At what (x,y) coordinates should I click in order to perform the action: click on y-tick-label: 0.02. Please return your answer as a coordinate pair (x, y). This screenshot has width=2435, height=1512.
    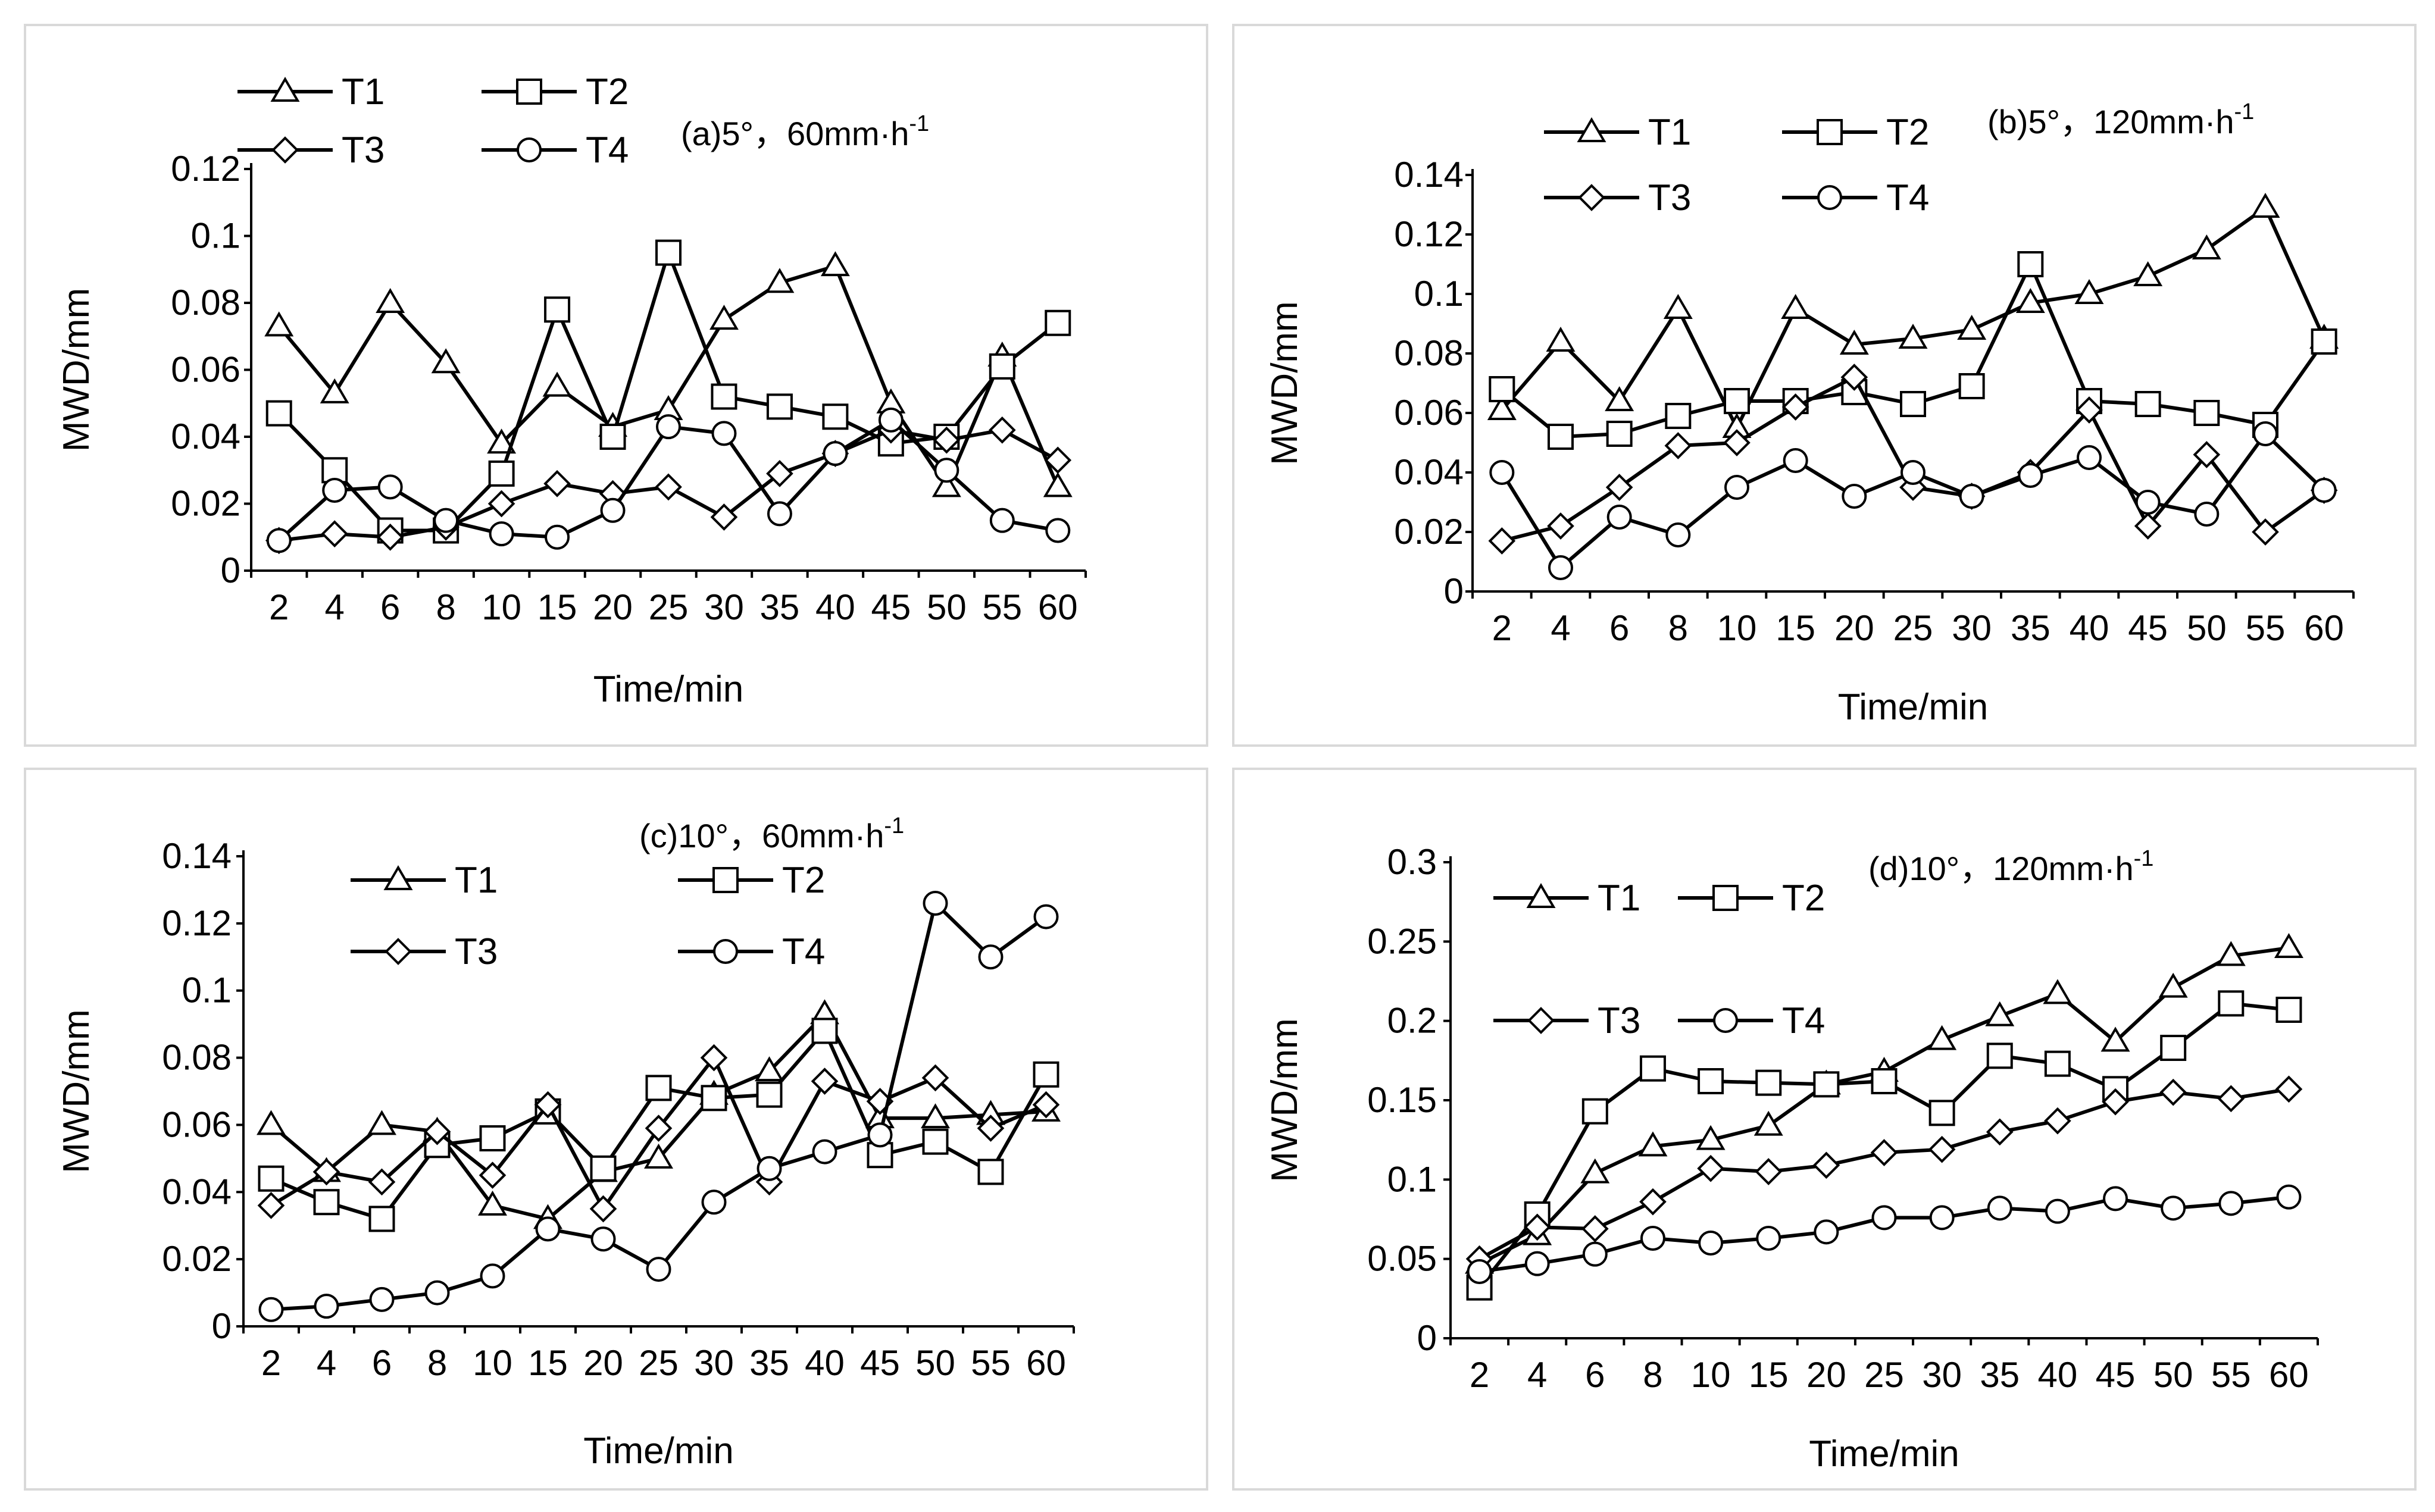
    Looking at the image, I should click on (197, 1259).